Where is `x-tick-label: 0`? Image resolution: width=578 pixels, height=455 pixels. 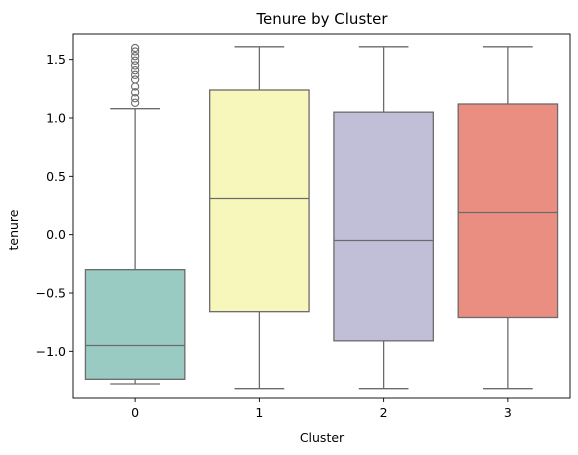
x-tick-label: 0 is located at coordinates (135, 412).